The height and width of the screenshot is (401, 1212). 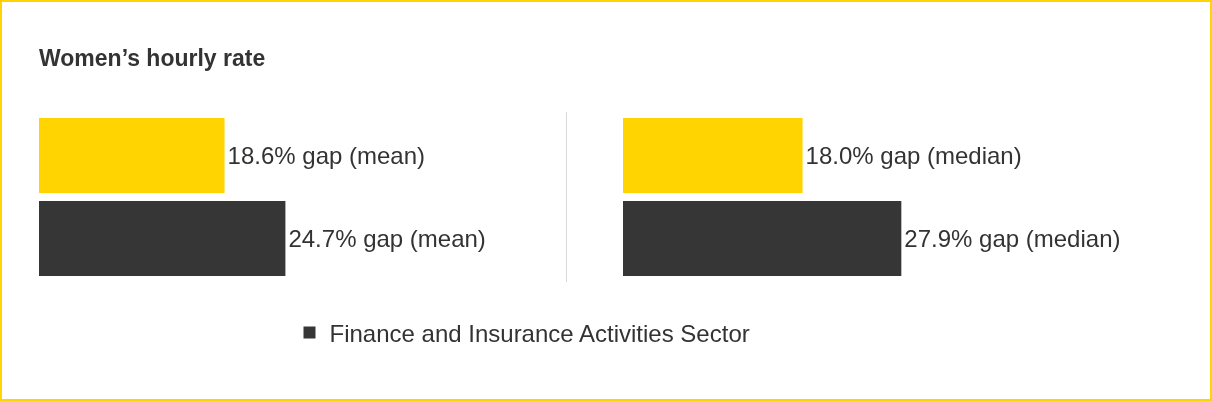 What do you see at coordinates (152, 58) in the screenshot?
I see `chart-title: Women’s hourly rate` at bounding box center [152, 58].